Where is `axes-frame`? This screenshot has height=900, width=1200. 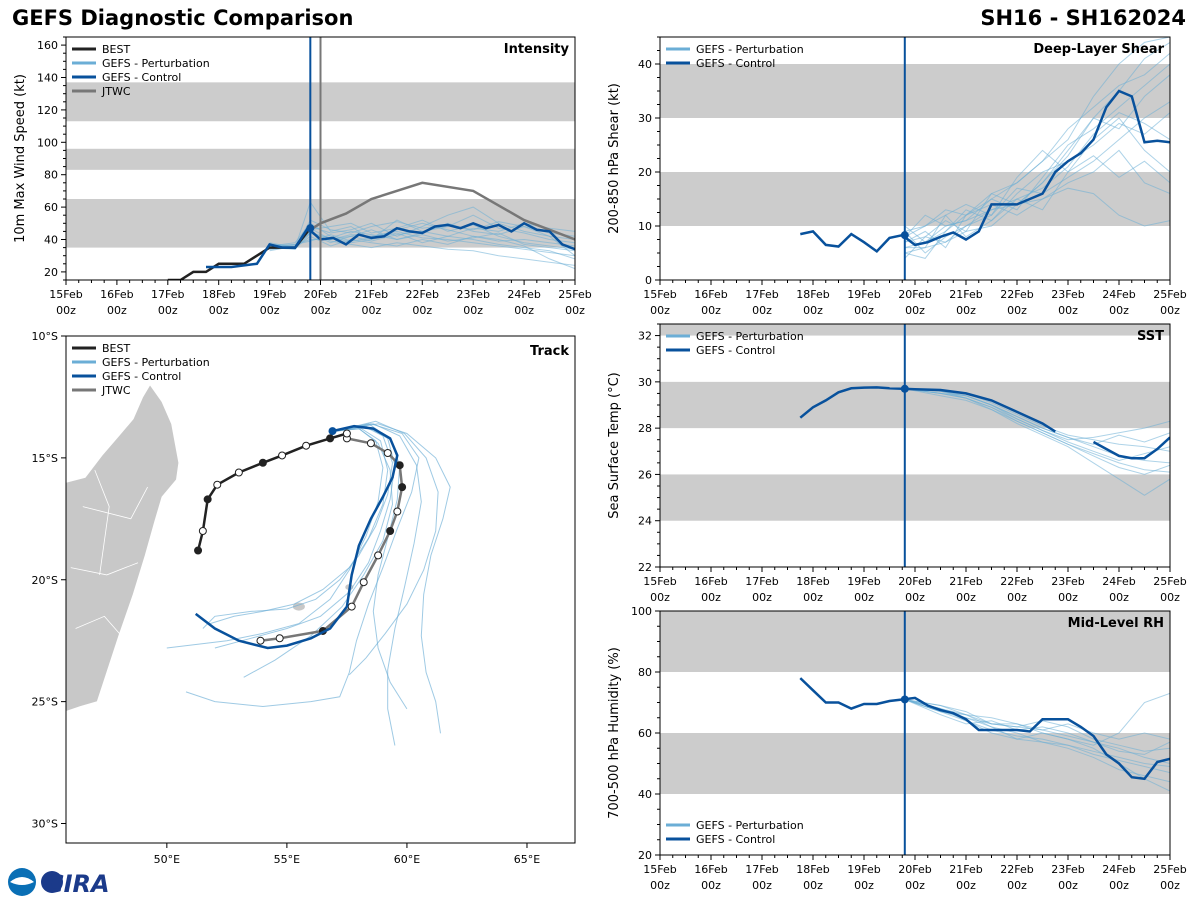
axes-frame is located at coordinates (915, 445).